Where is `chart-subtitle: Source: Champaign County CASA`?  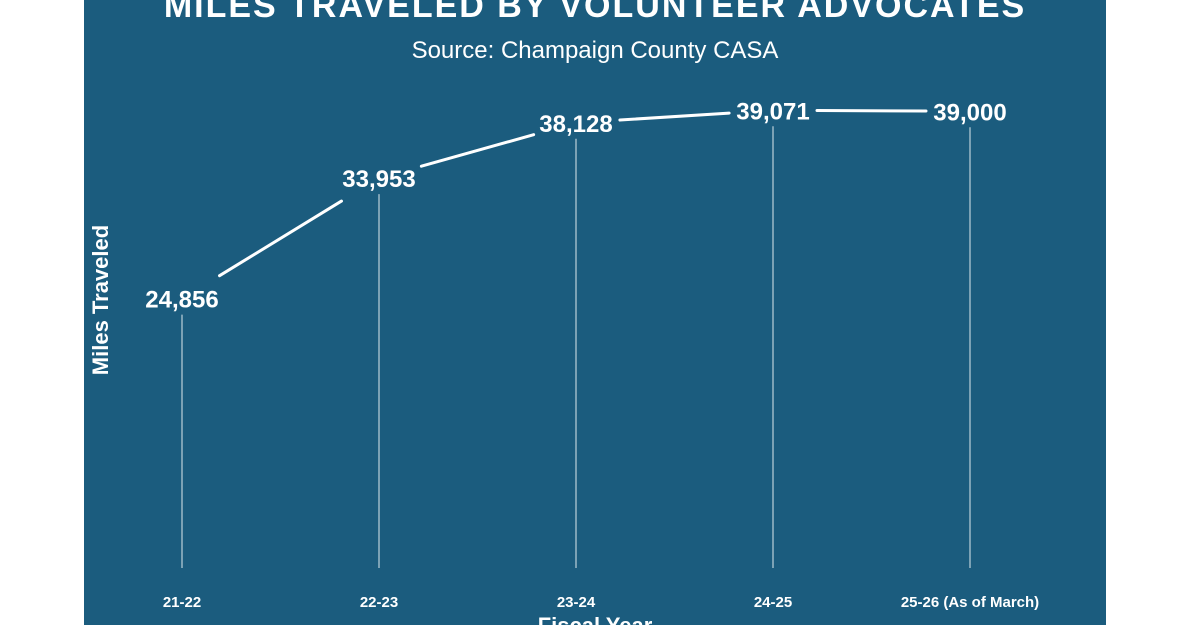 chart-subtitle: Source: Champaign County CASA is located at coordinates (595, 50).